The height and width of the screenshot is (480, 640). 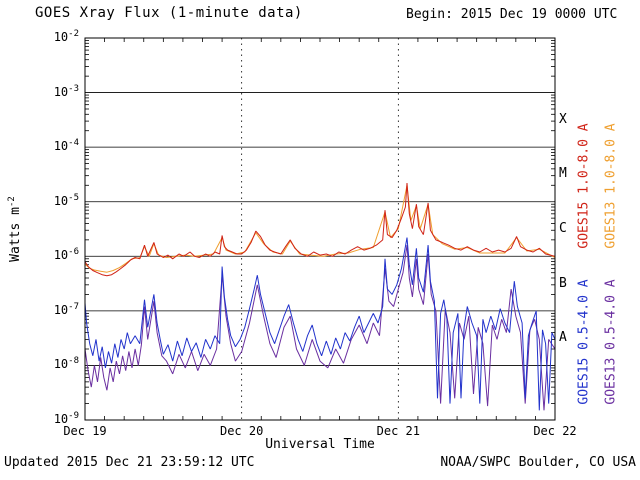 What do you see at coordinates (66, 200) in the screenshot?
I see `y-tick-label: 10⁻⁵` at bounding box center [66, 200].